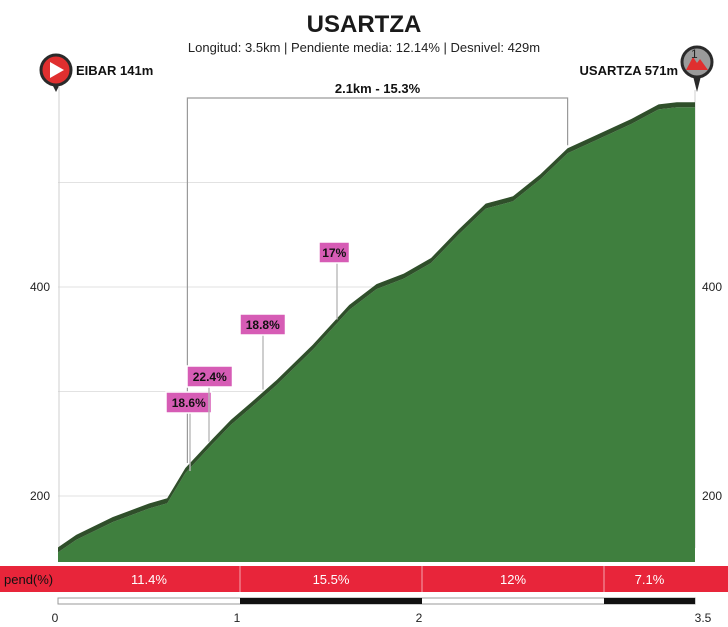 This screenshot has height=627, width=728. I want to click on category-badge: 1, so click(694, 54).